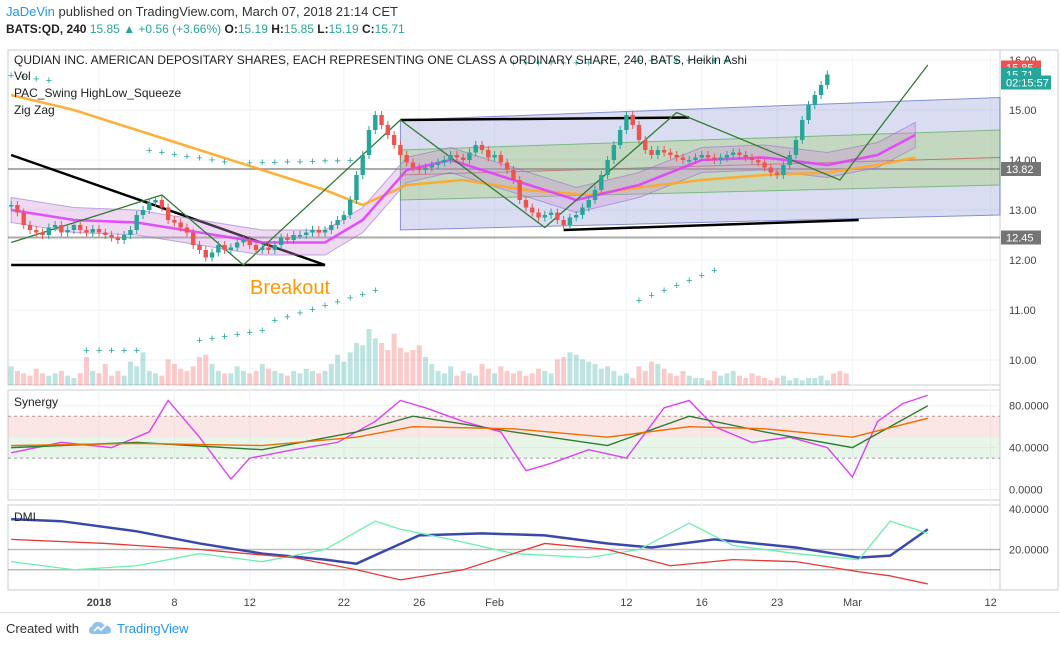 The height and width of the screenshot is (646, 1060). Describe the element at coordinates (104, 29) in the screenshot. I see `last-price: 15.85` at that location.